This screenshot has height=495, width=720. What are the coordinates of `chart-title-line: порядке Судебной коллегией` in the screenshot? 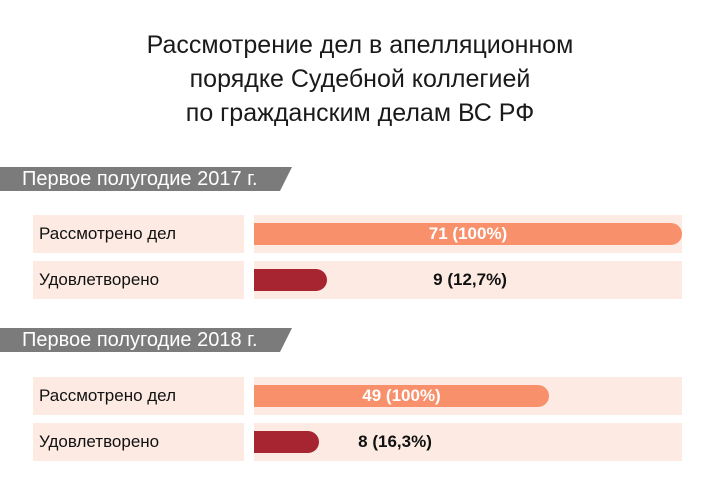 It's located at (360, 79).